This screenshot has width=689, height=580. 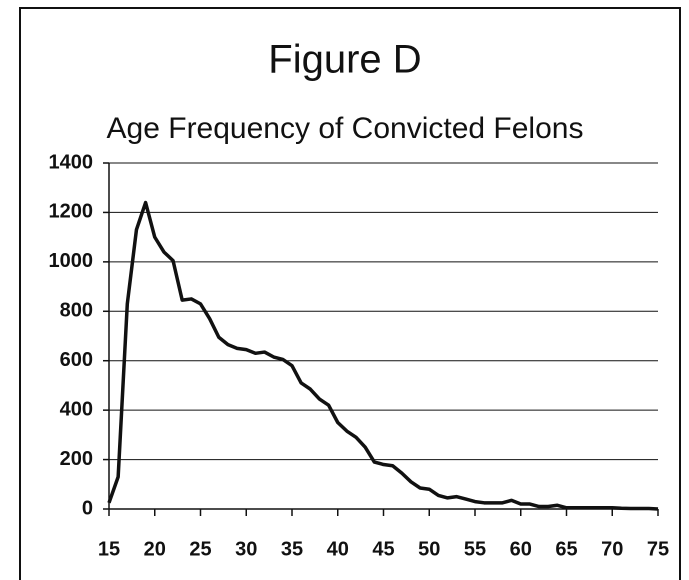 I want to click on y-tick-label: 1200, so click(x=71, y=212).